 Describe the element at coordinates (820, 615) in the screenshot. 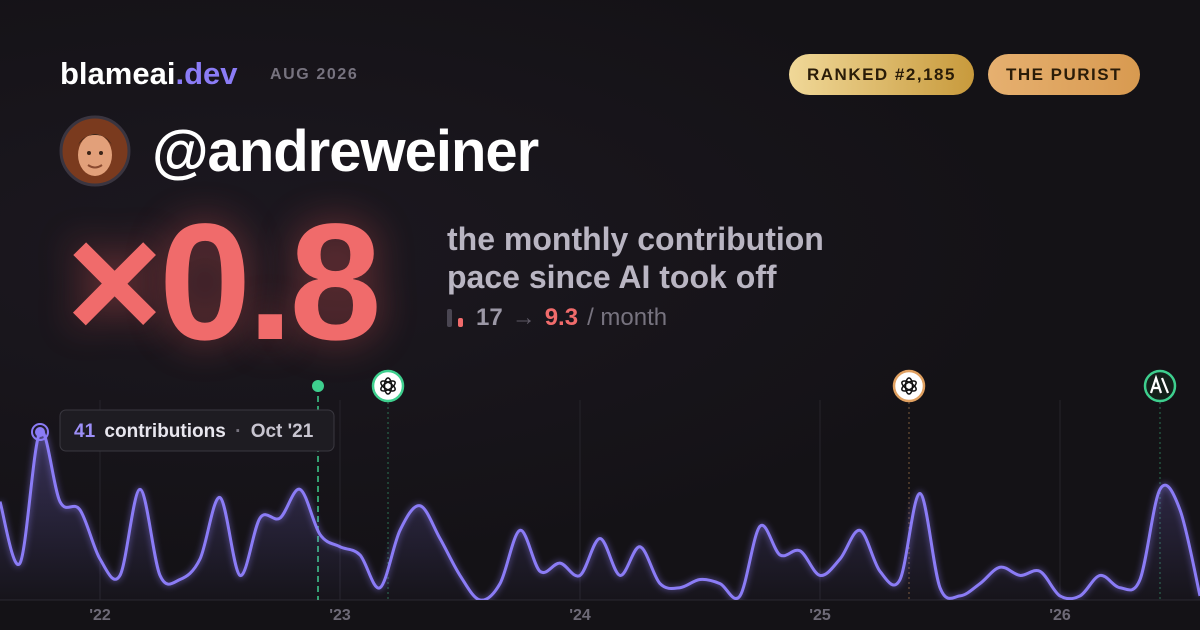

I see `x-tick-label: '25` at that location.